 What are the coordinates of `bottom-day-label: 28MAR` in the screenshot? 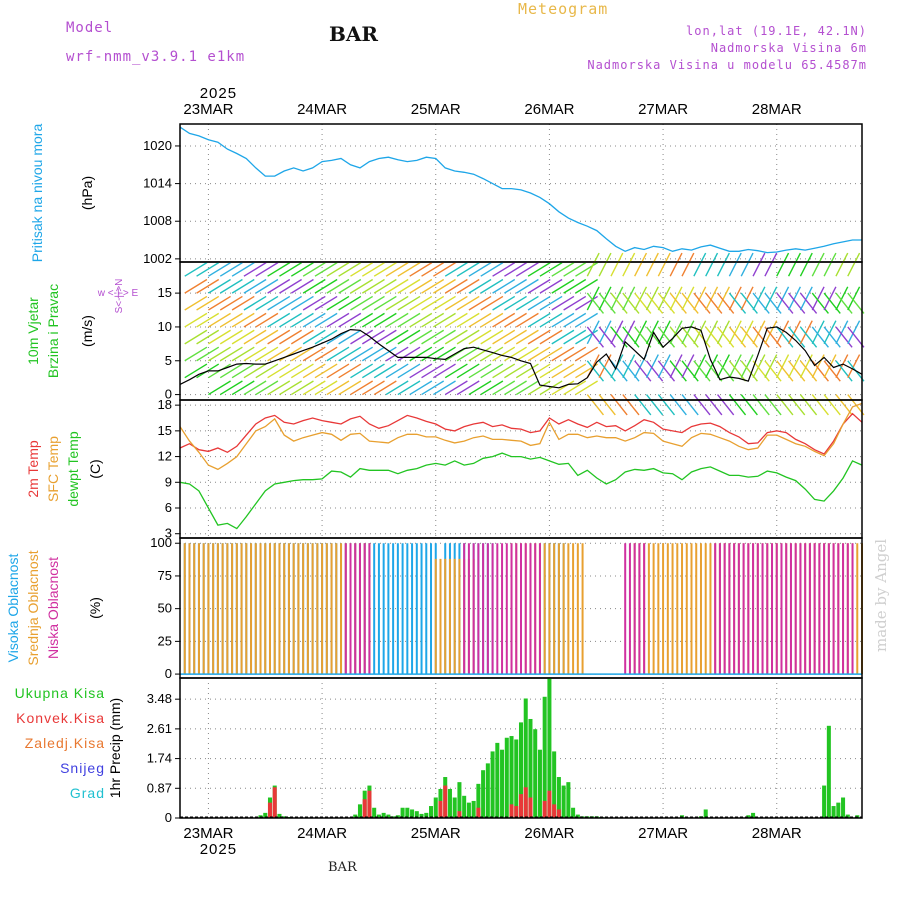 It's located at (777, 833).